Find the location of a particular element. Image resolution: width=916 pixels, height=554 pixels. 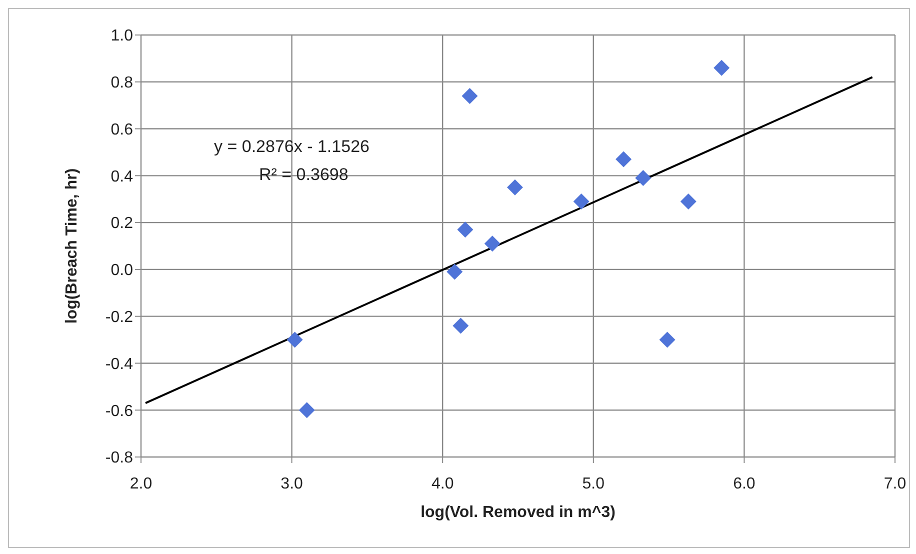

y-tick-label: 0.6 is located at coordinates (122, 129).